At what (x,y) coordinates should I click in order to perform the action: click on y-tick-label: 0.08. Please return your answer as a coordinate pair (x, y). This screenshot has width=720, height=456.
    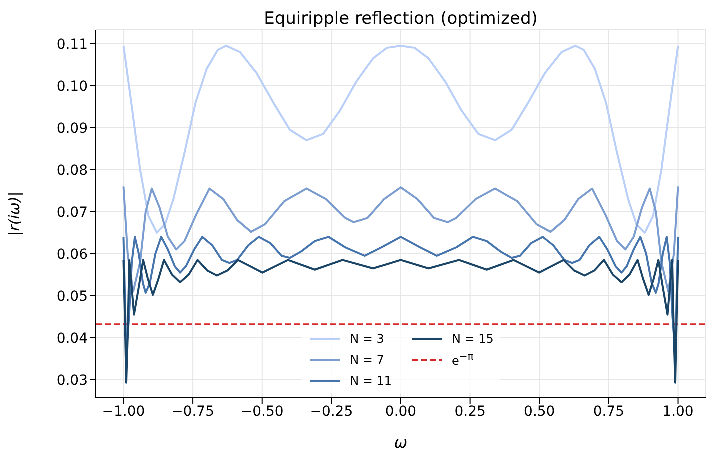
    Looking at the image, I should click on (72, 170).